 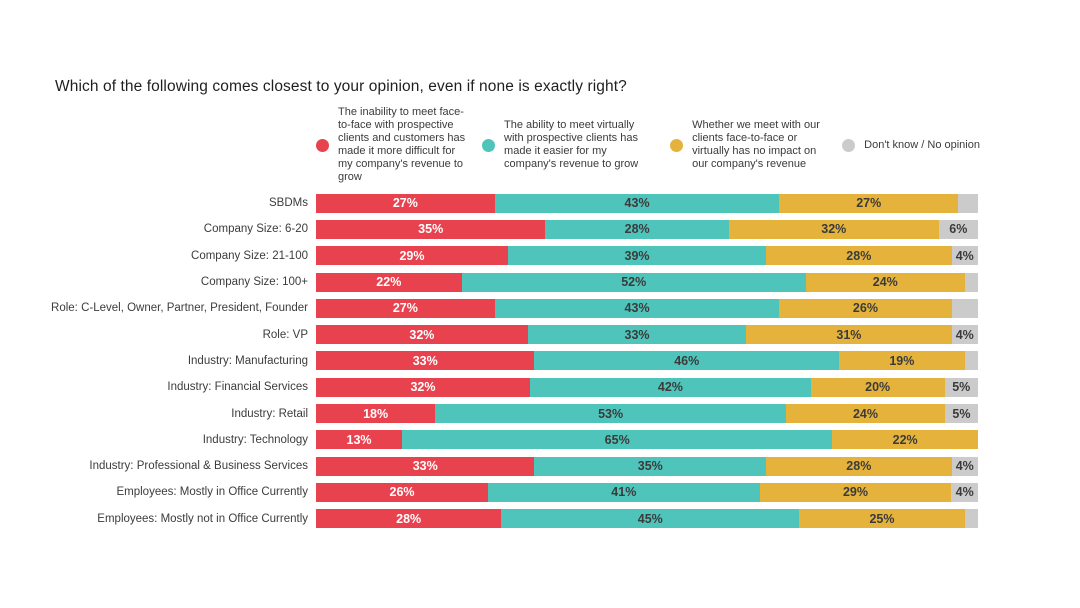 What do you see at coordinates (376, 414) in the screenshot?
I see `bar-segment: 18%` at bounding box center [376, 414].